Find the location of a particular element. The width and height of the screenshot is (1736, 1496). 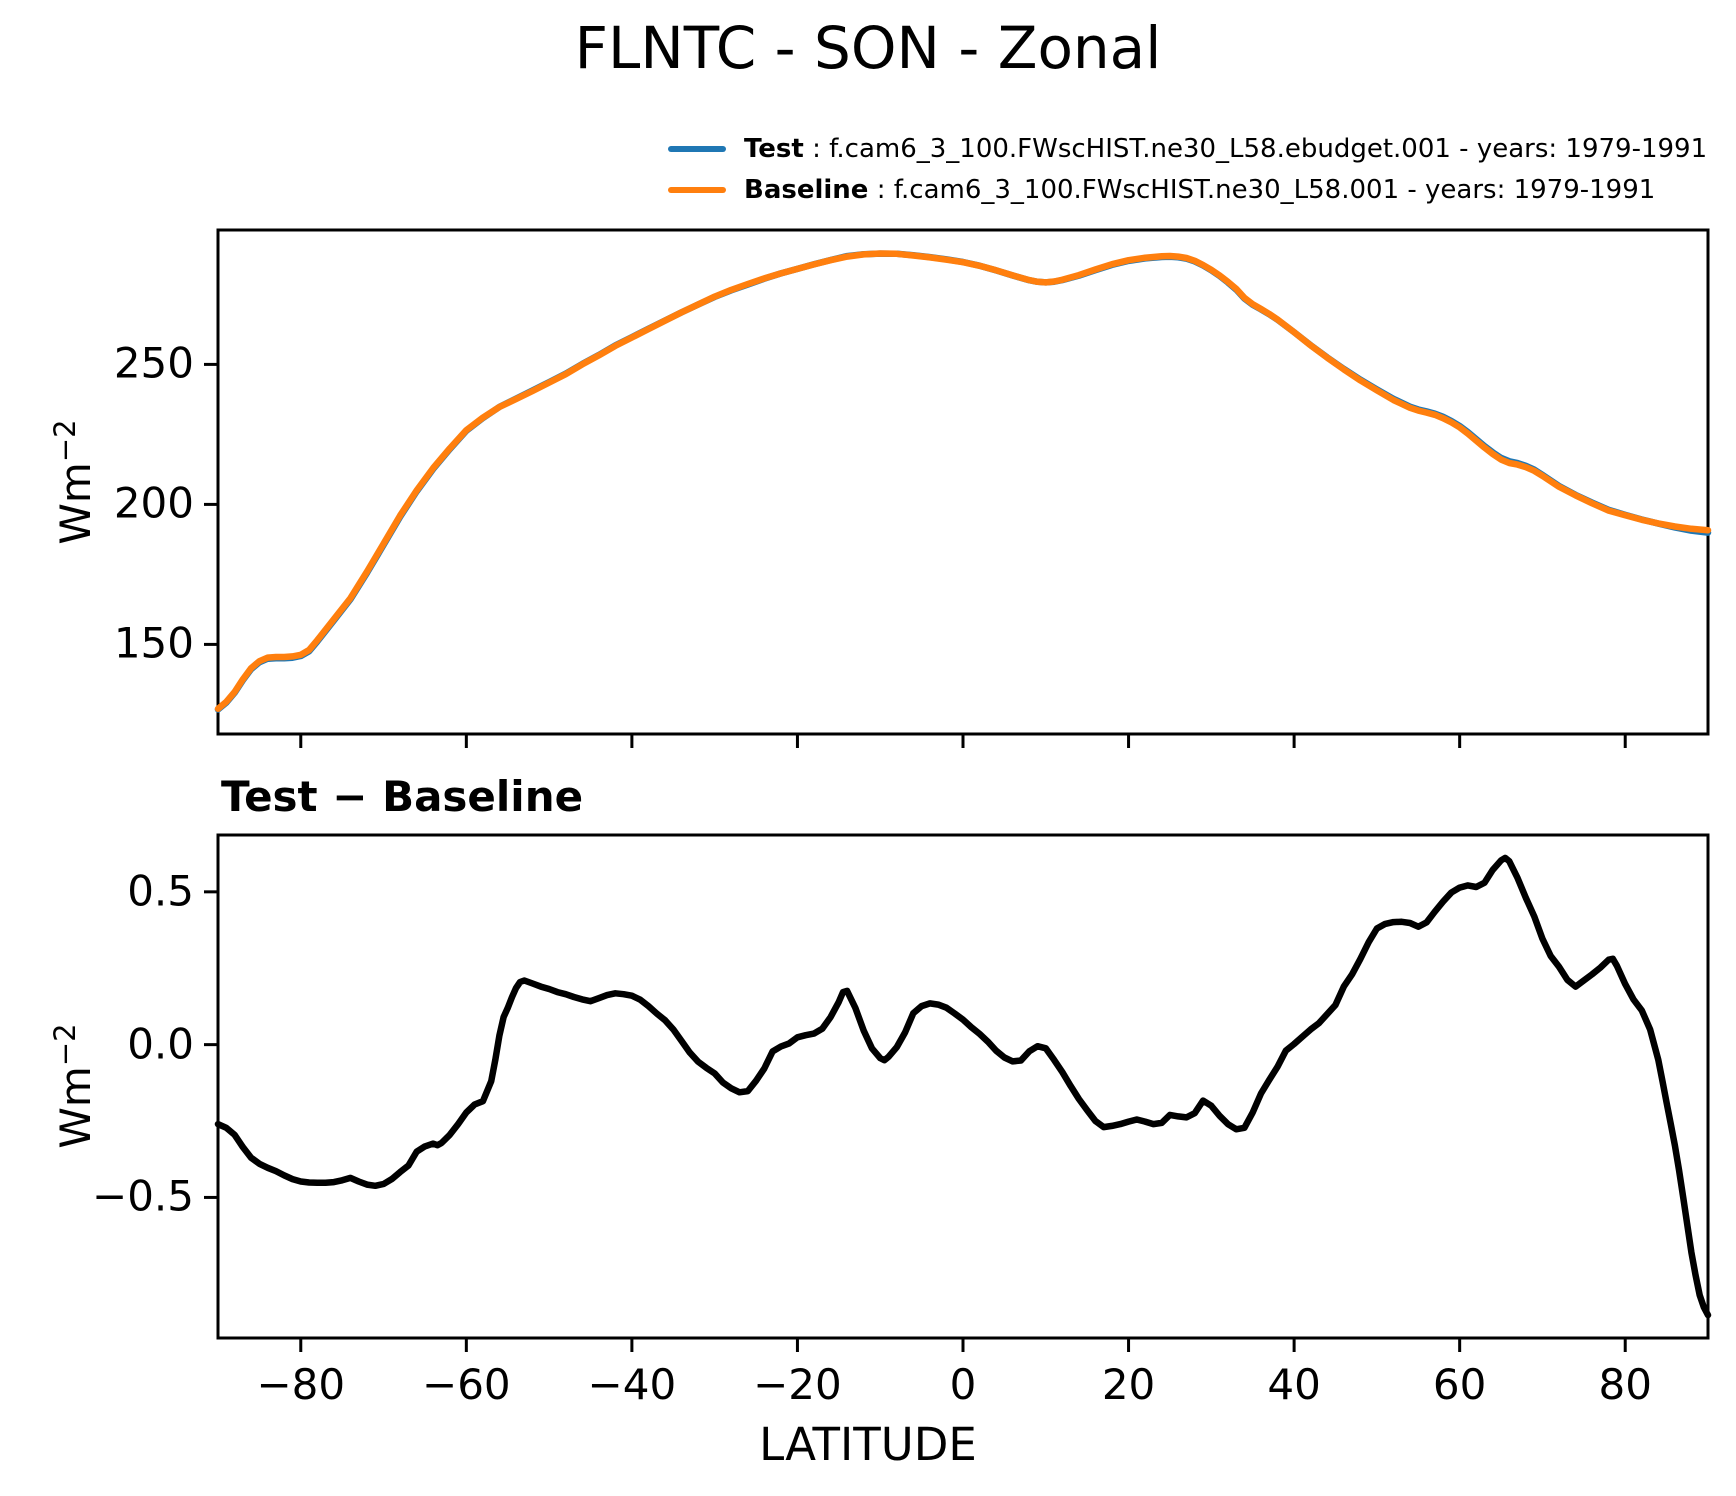

x-tick-label: −20 is located at coordinates (797, 1384).